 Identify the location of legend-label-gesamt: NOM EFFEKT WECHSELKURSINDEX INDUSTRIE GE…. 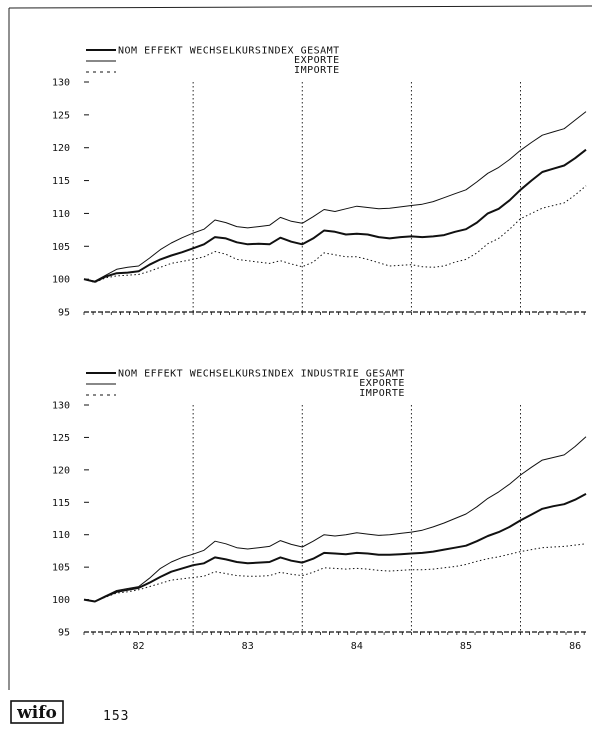
(261, 374).